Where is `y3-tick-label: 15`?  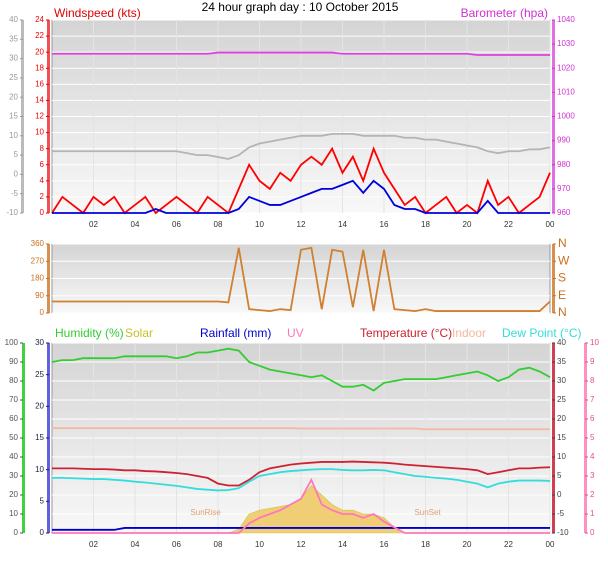 y3-tick-label: 15 is located at coordinates (13, 116).